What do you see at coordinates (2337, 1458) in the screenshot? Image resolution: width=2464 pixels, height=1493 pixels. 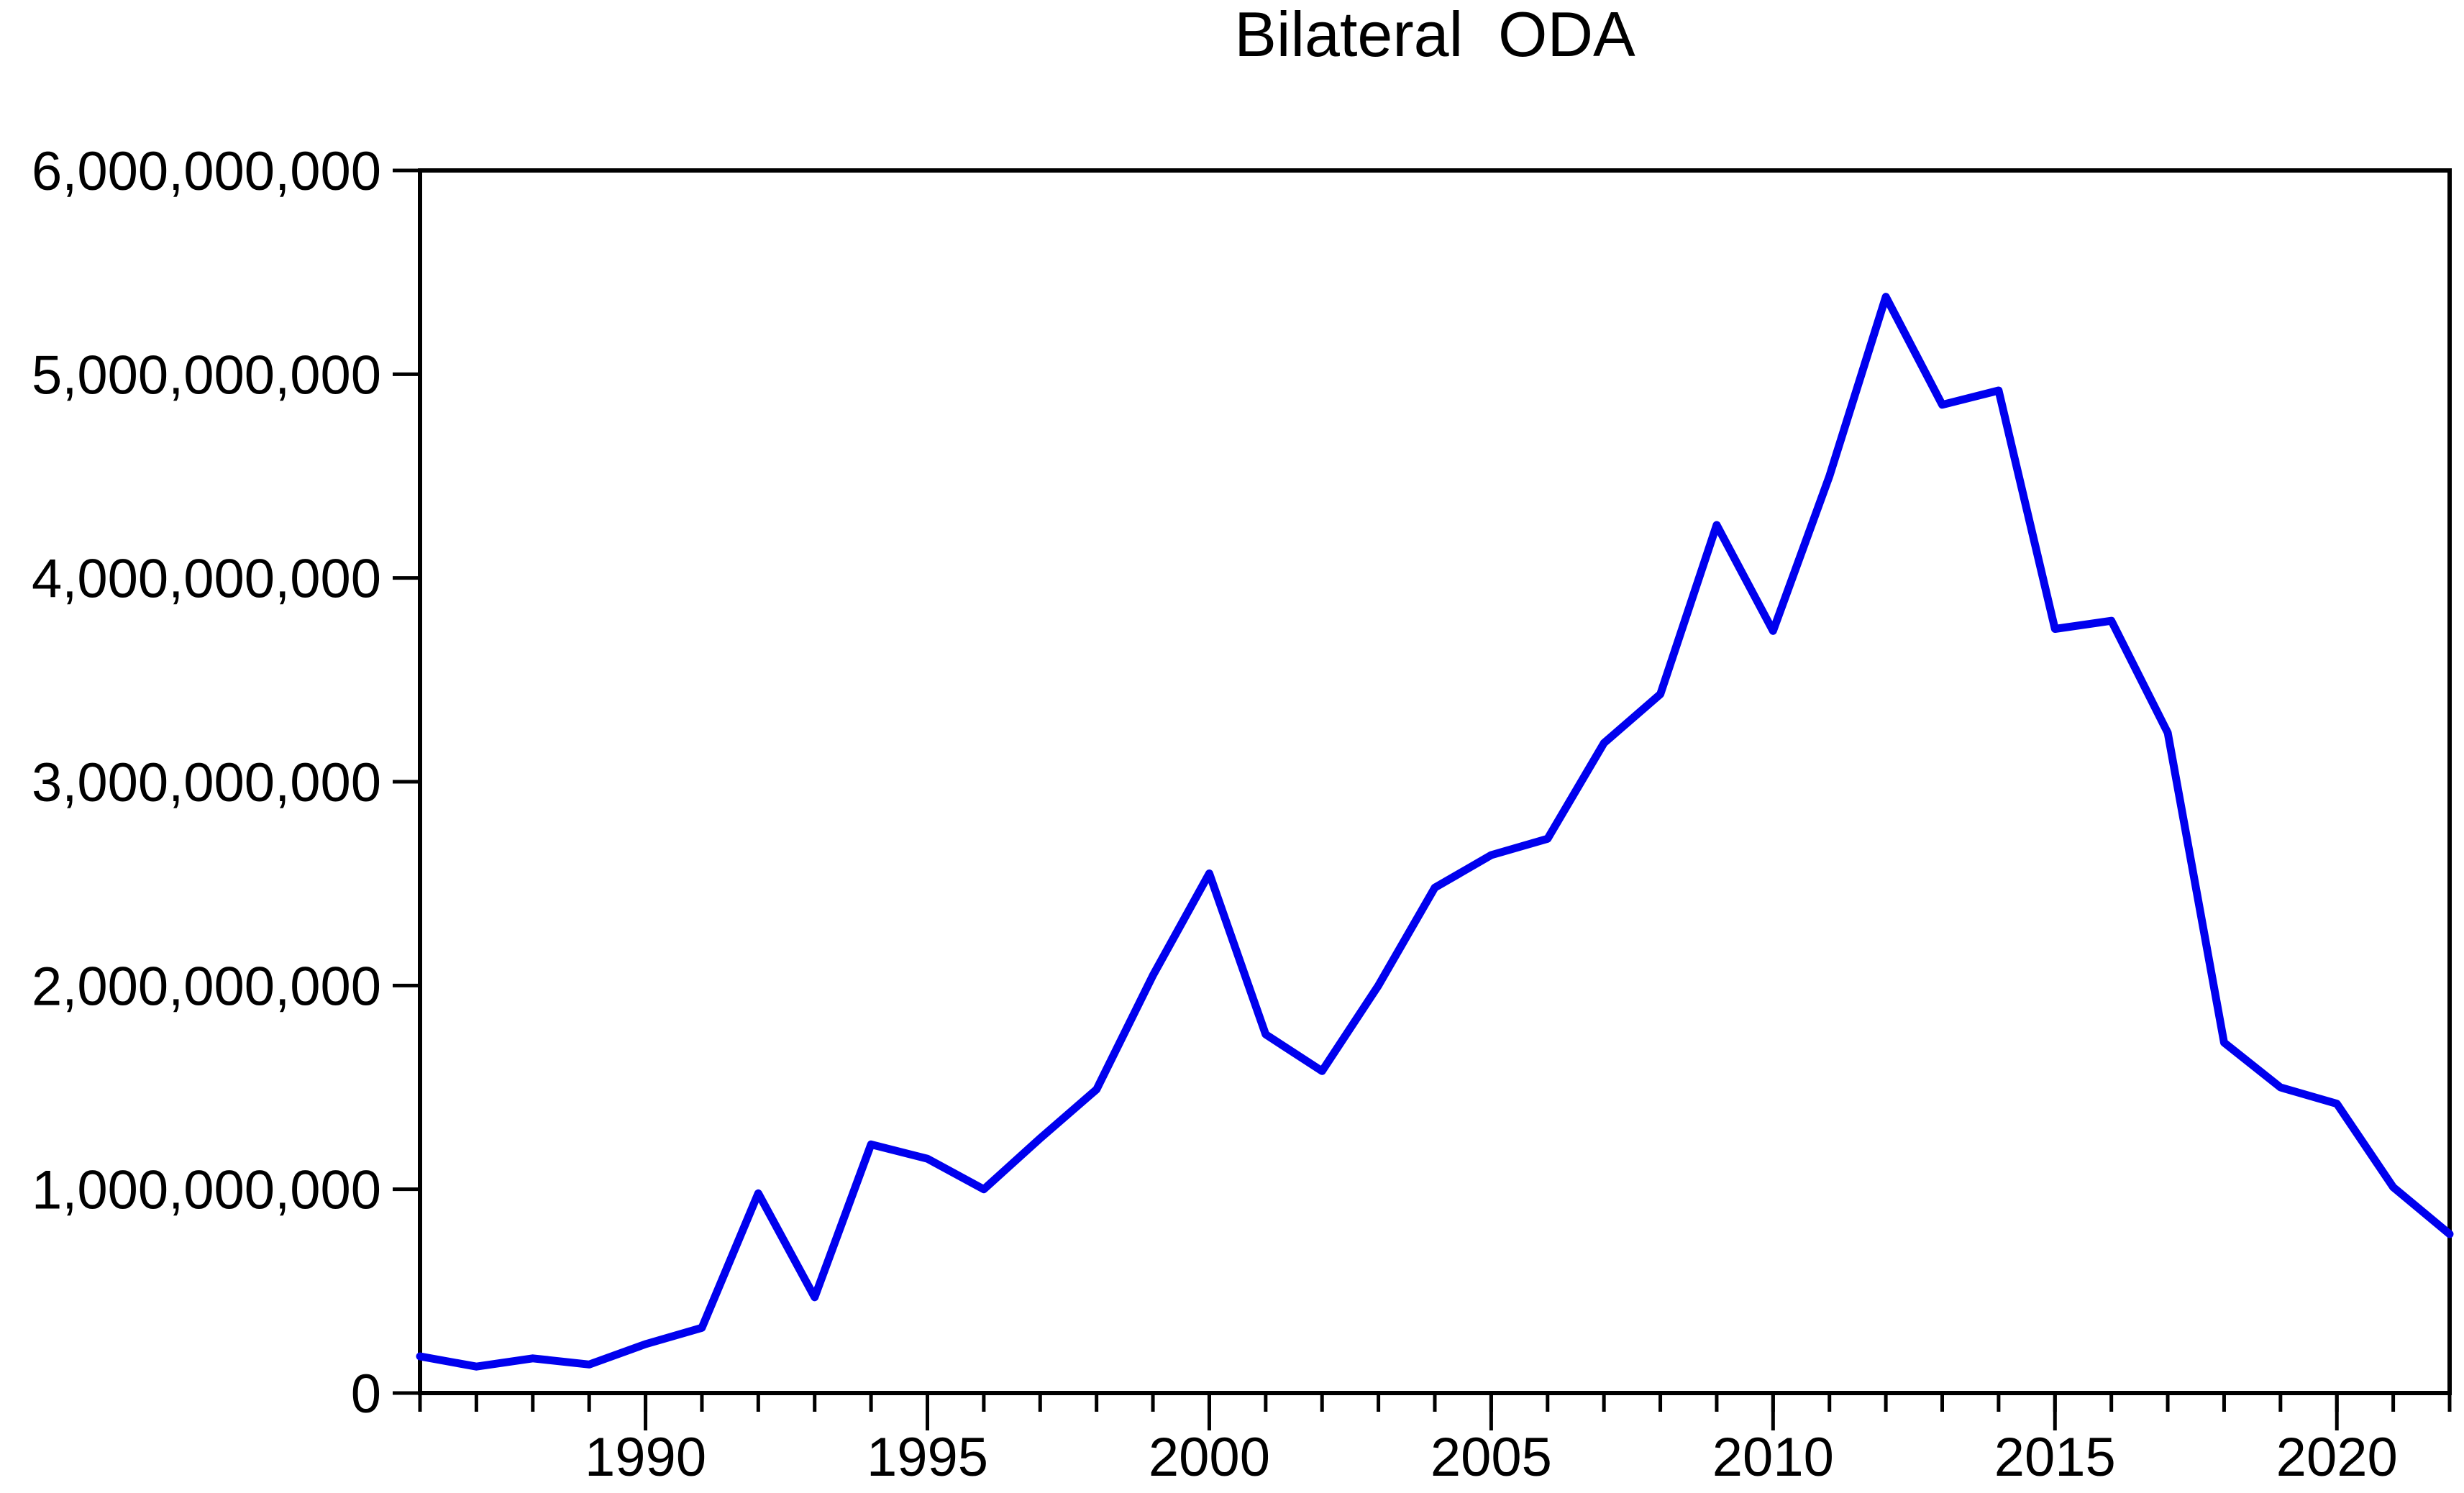 I see `x-tick-label: 2020` at bounding box center [2337, 1458].